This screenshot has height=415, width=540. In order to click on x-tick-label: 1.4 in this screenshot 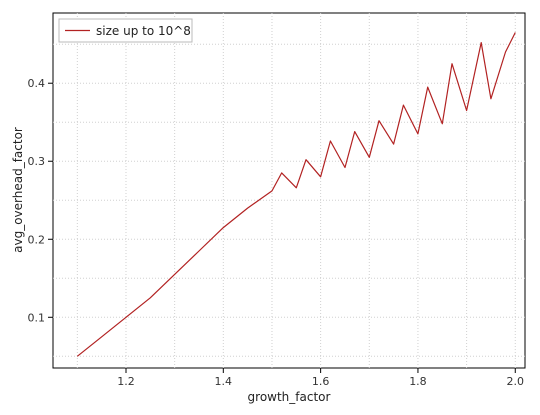, I will do `click(224, 381)`.